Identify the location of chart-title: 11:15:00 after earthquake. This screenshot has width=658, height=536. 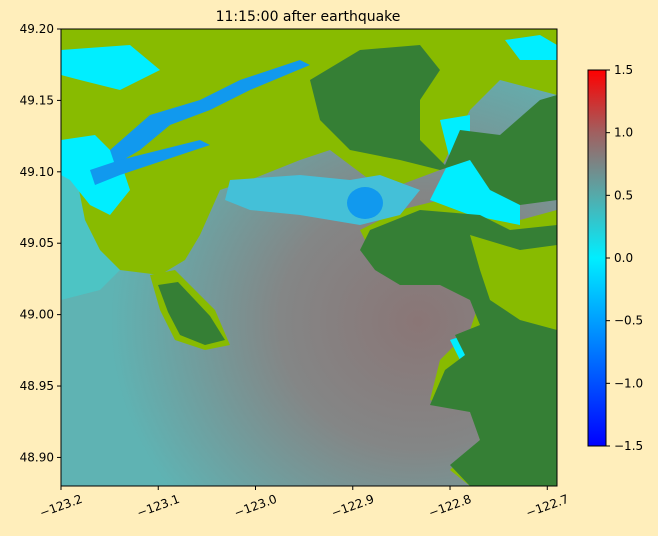
(308, 17).